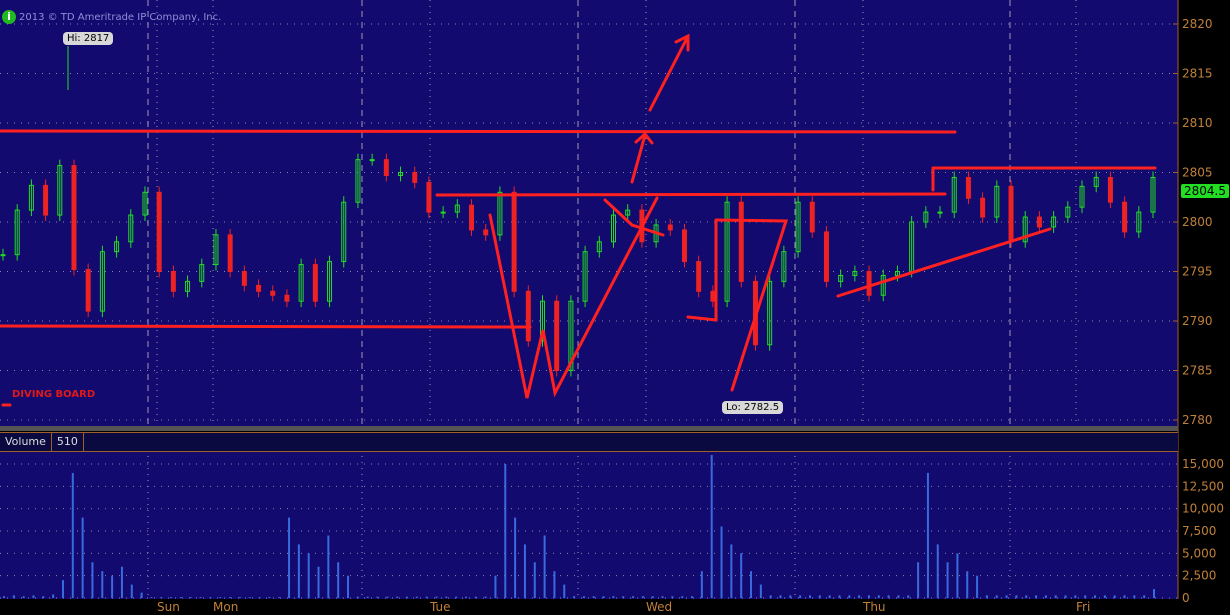 The width and height of the screenshot is (1230, 615). I want to click on volume-tick-label: 5,000, so click(1199, 553).